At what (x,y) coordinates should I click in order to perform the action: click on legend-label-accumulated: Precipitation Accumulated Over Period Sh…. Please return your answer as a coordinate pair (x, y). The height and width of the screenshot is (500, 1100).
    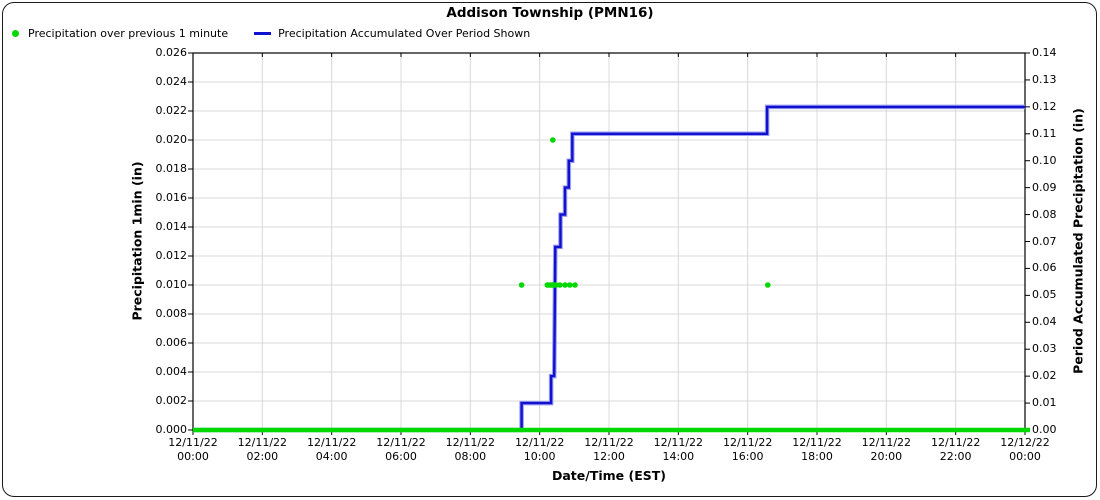
    Looking at the image, I should click on (404, 33).